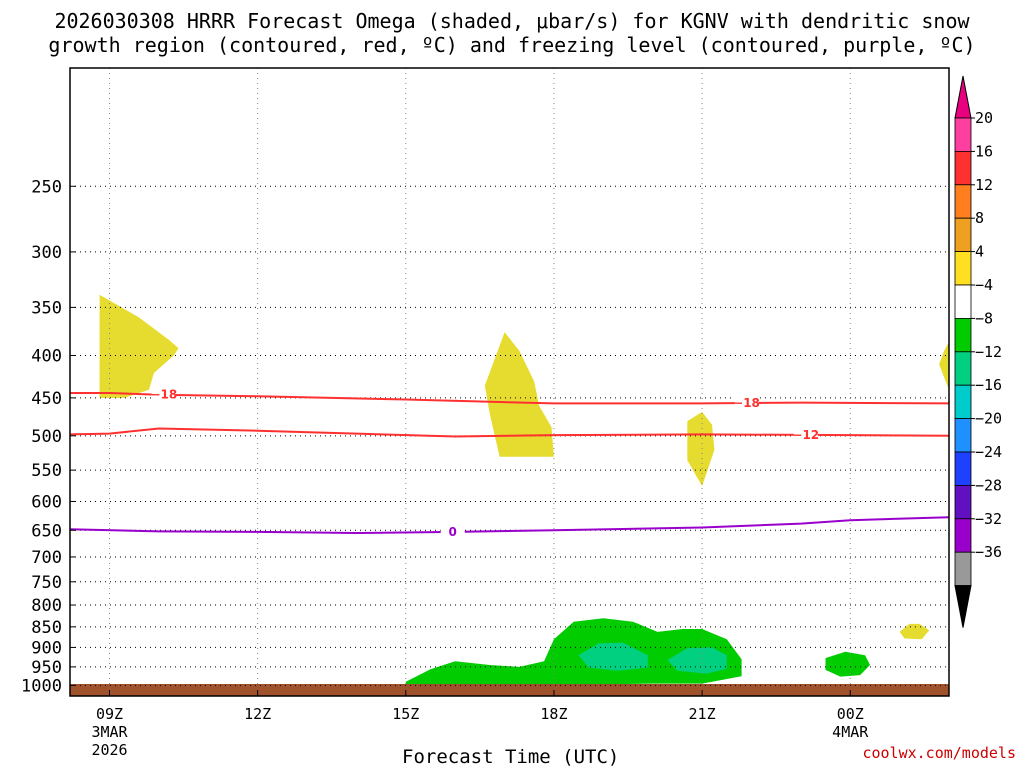 The image size is (1024, 768). I want to click on colorbar-label-2: 16, so click(984, 151).